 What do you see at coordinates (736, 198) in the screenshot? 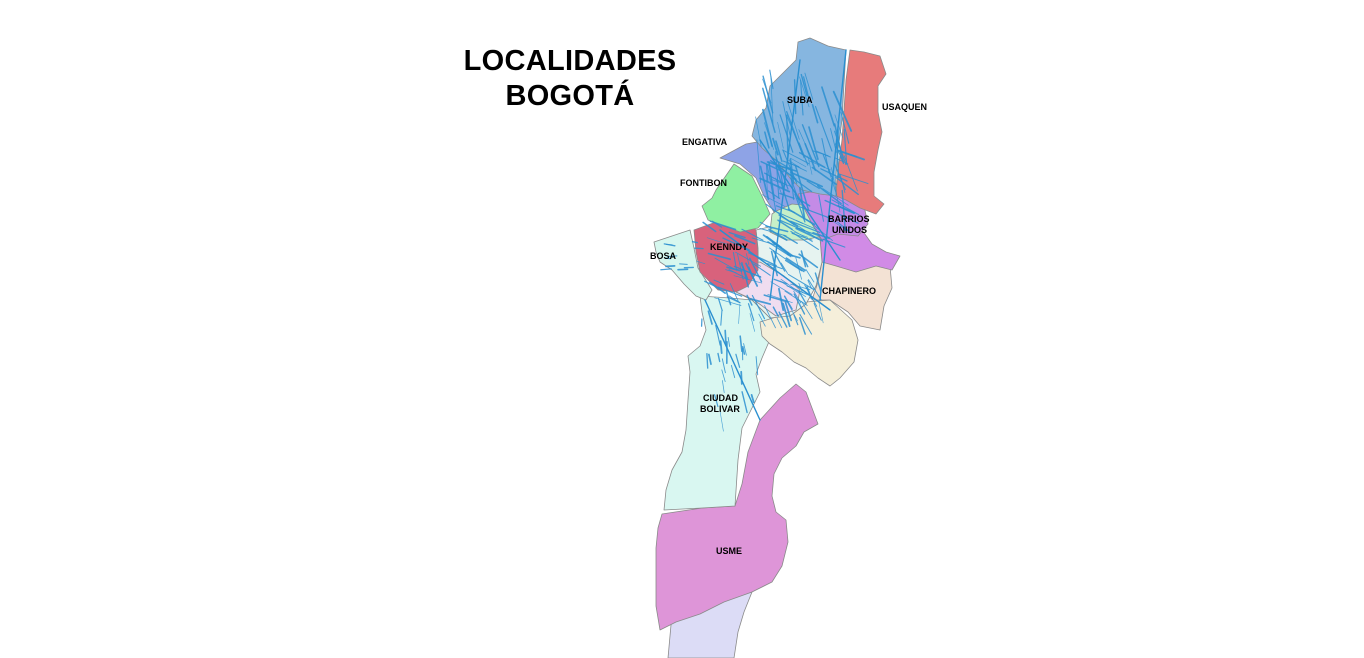
I see `district-fontibon` at bounding box center [736, 198].